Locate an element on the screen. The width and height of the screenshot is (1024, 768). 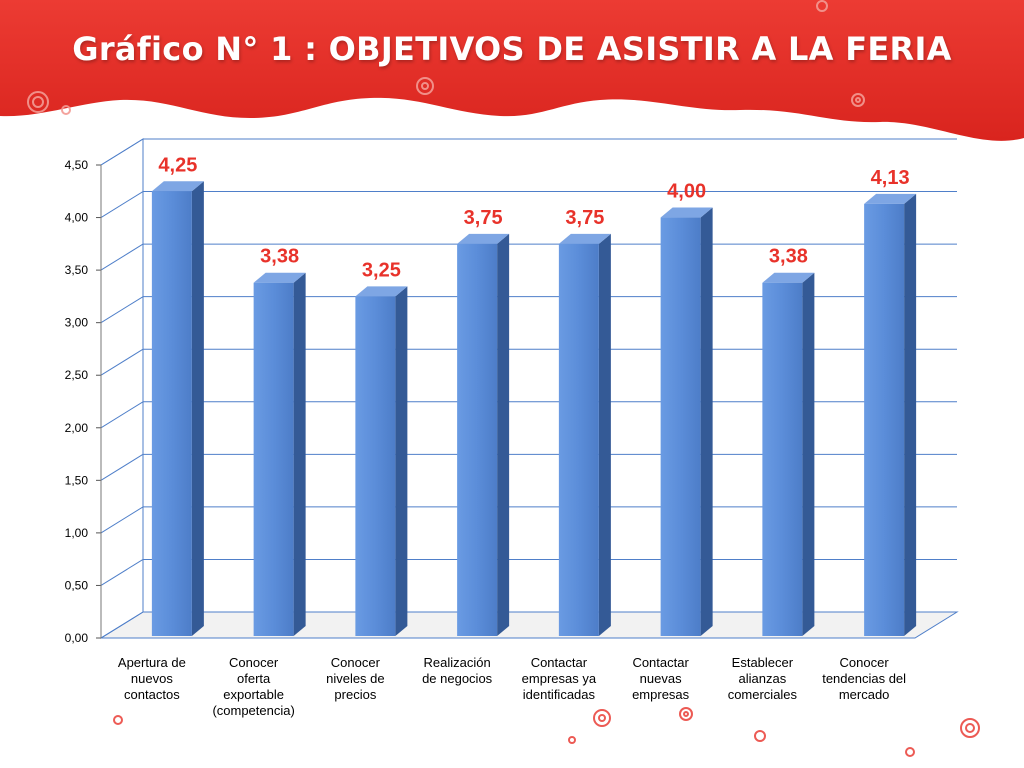
x-tick-label: Contactar empresas ya identificadas is located at coordinates (559, 679).